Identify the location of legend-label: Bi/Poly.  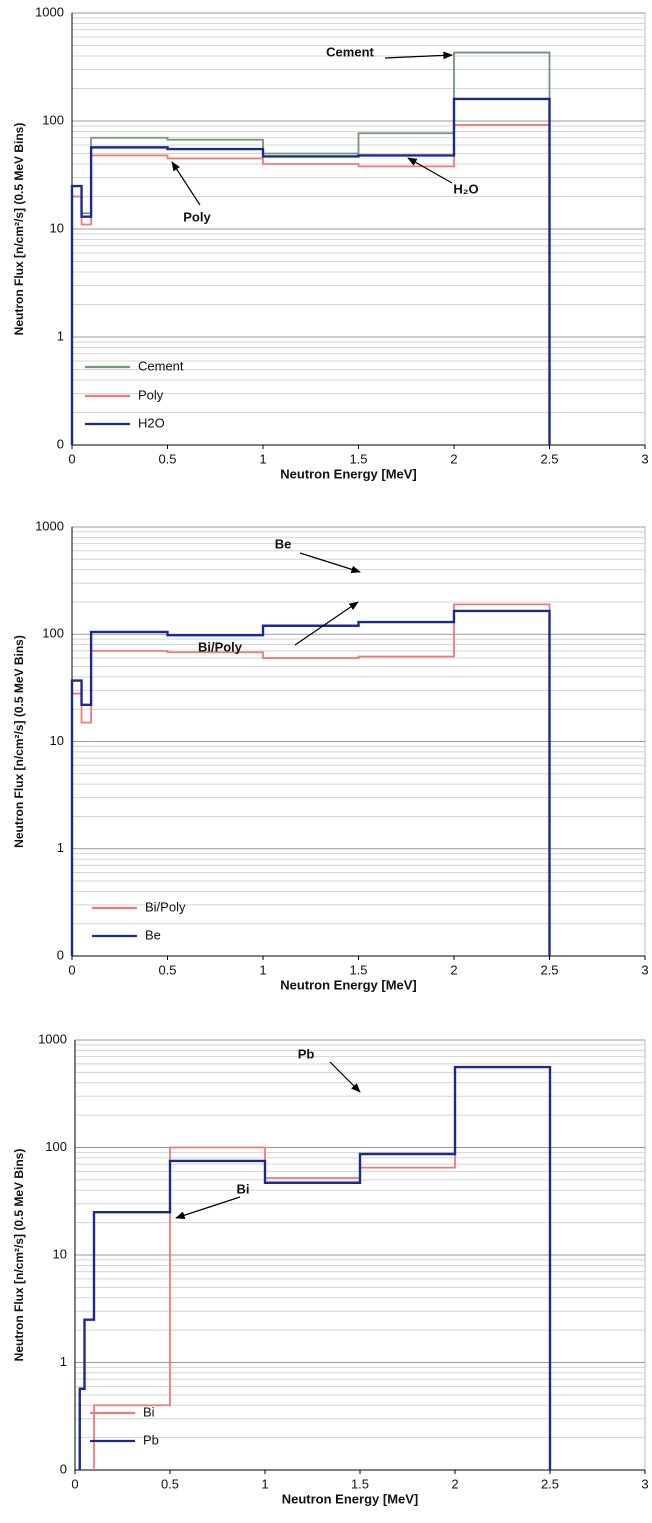
(165, 906).